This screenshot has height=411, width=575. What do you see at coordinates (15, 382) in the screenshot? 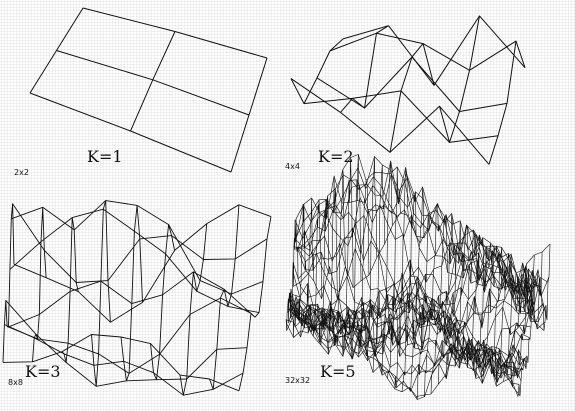
I see `grid-size-label: 8x8` at bounding box center [15, 382].